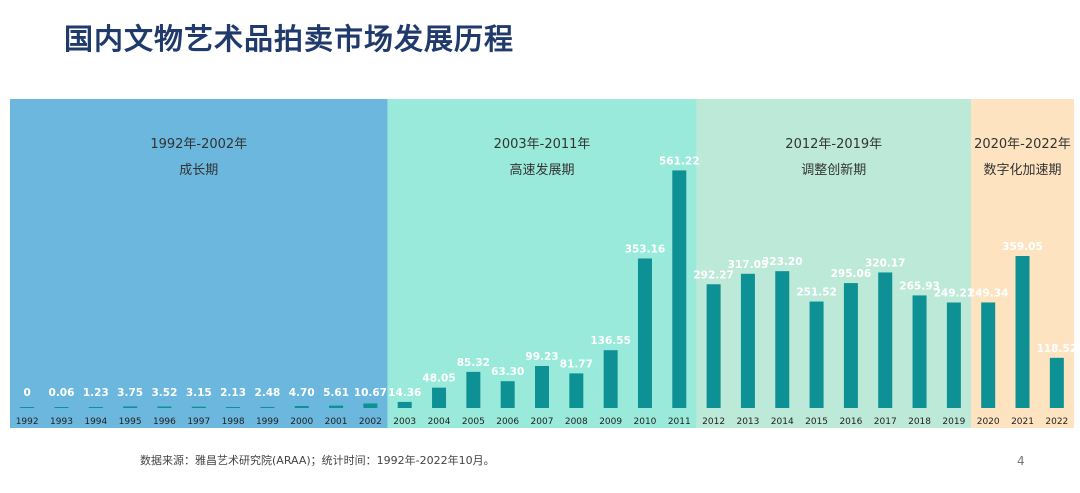 Image resolution: width=1080 pixels, height=493 pixels. I want to click on value-label-2020: 249.34, so click(988, 293).